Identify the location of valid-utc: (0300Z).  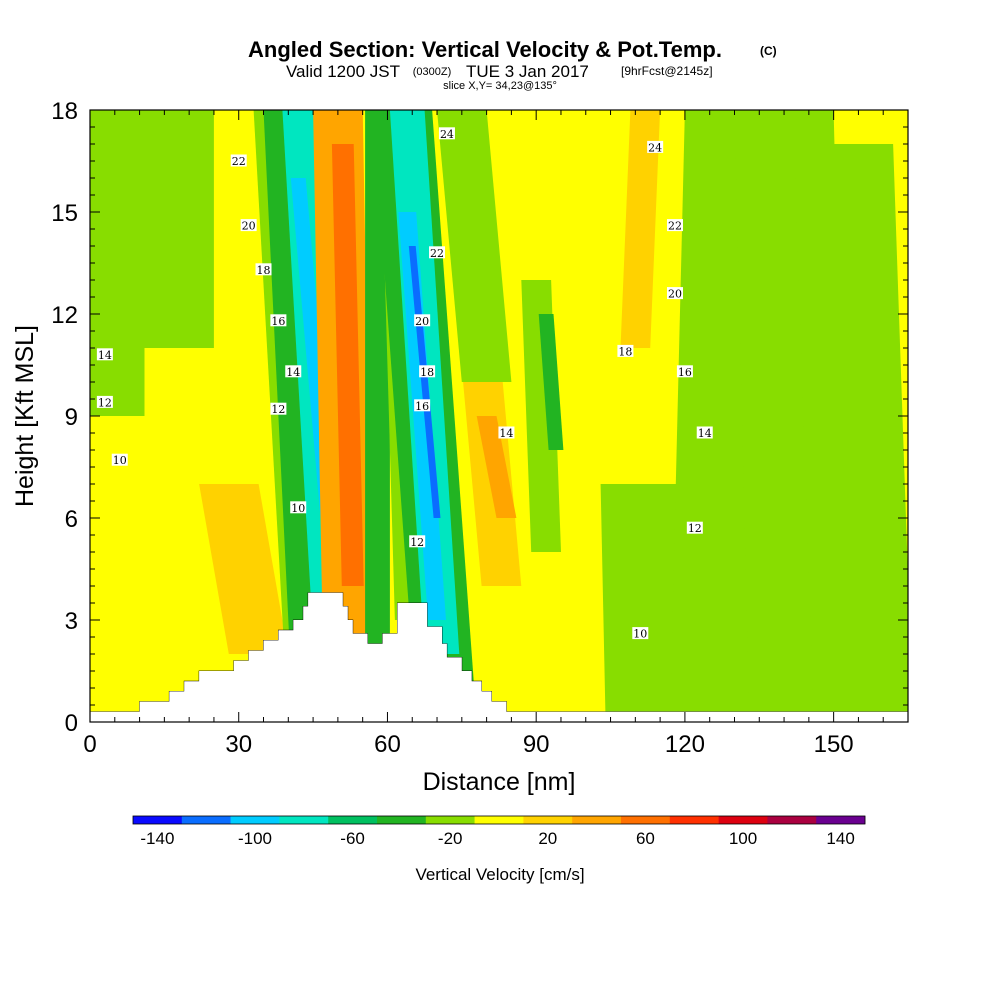
(432, 72).